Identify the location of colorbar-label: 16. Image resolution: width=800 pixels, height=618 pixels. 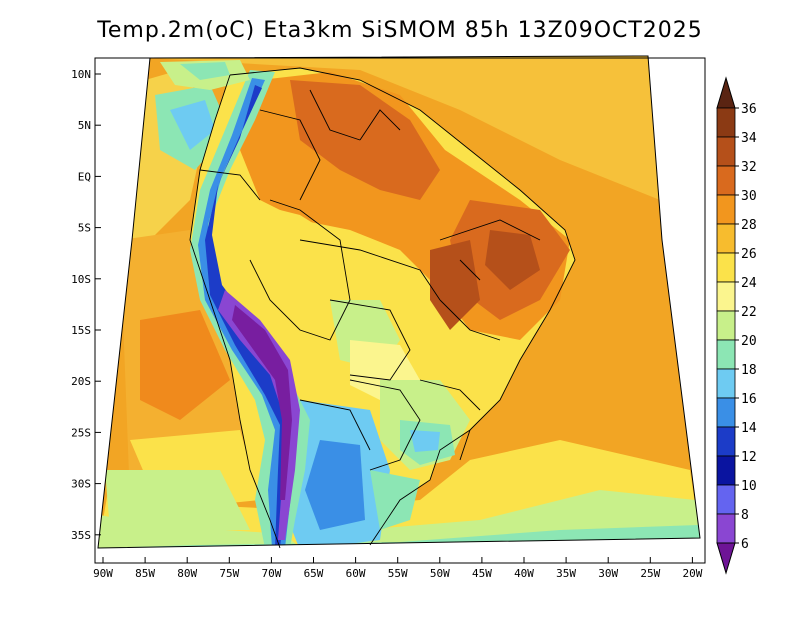
(749, 399).